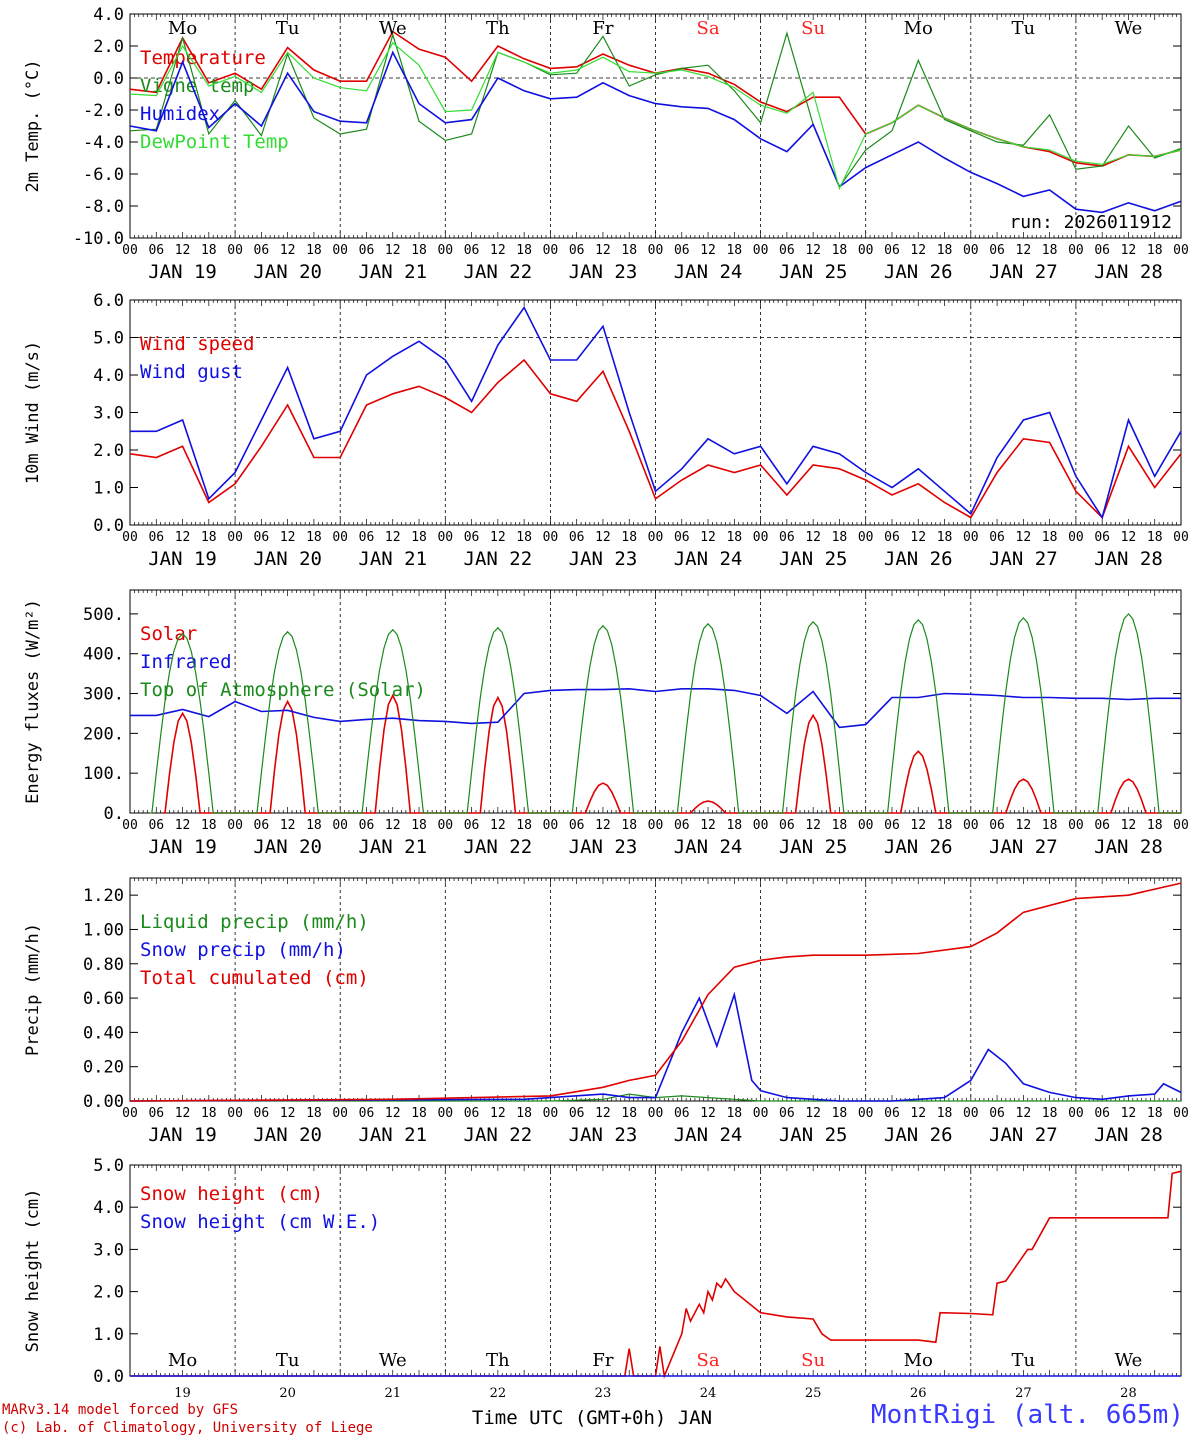 This screenshot has height=1440, width=1194. Describe the element at coordinates (108, 1208) in the screenshot. I see `y-tick-label: 4.0` at that location.